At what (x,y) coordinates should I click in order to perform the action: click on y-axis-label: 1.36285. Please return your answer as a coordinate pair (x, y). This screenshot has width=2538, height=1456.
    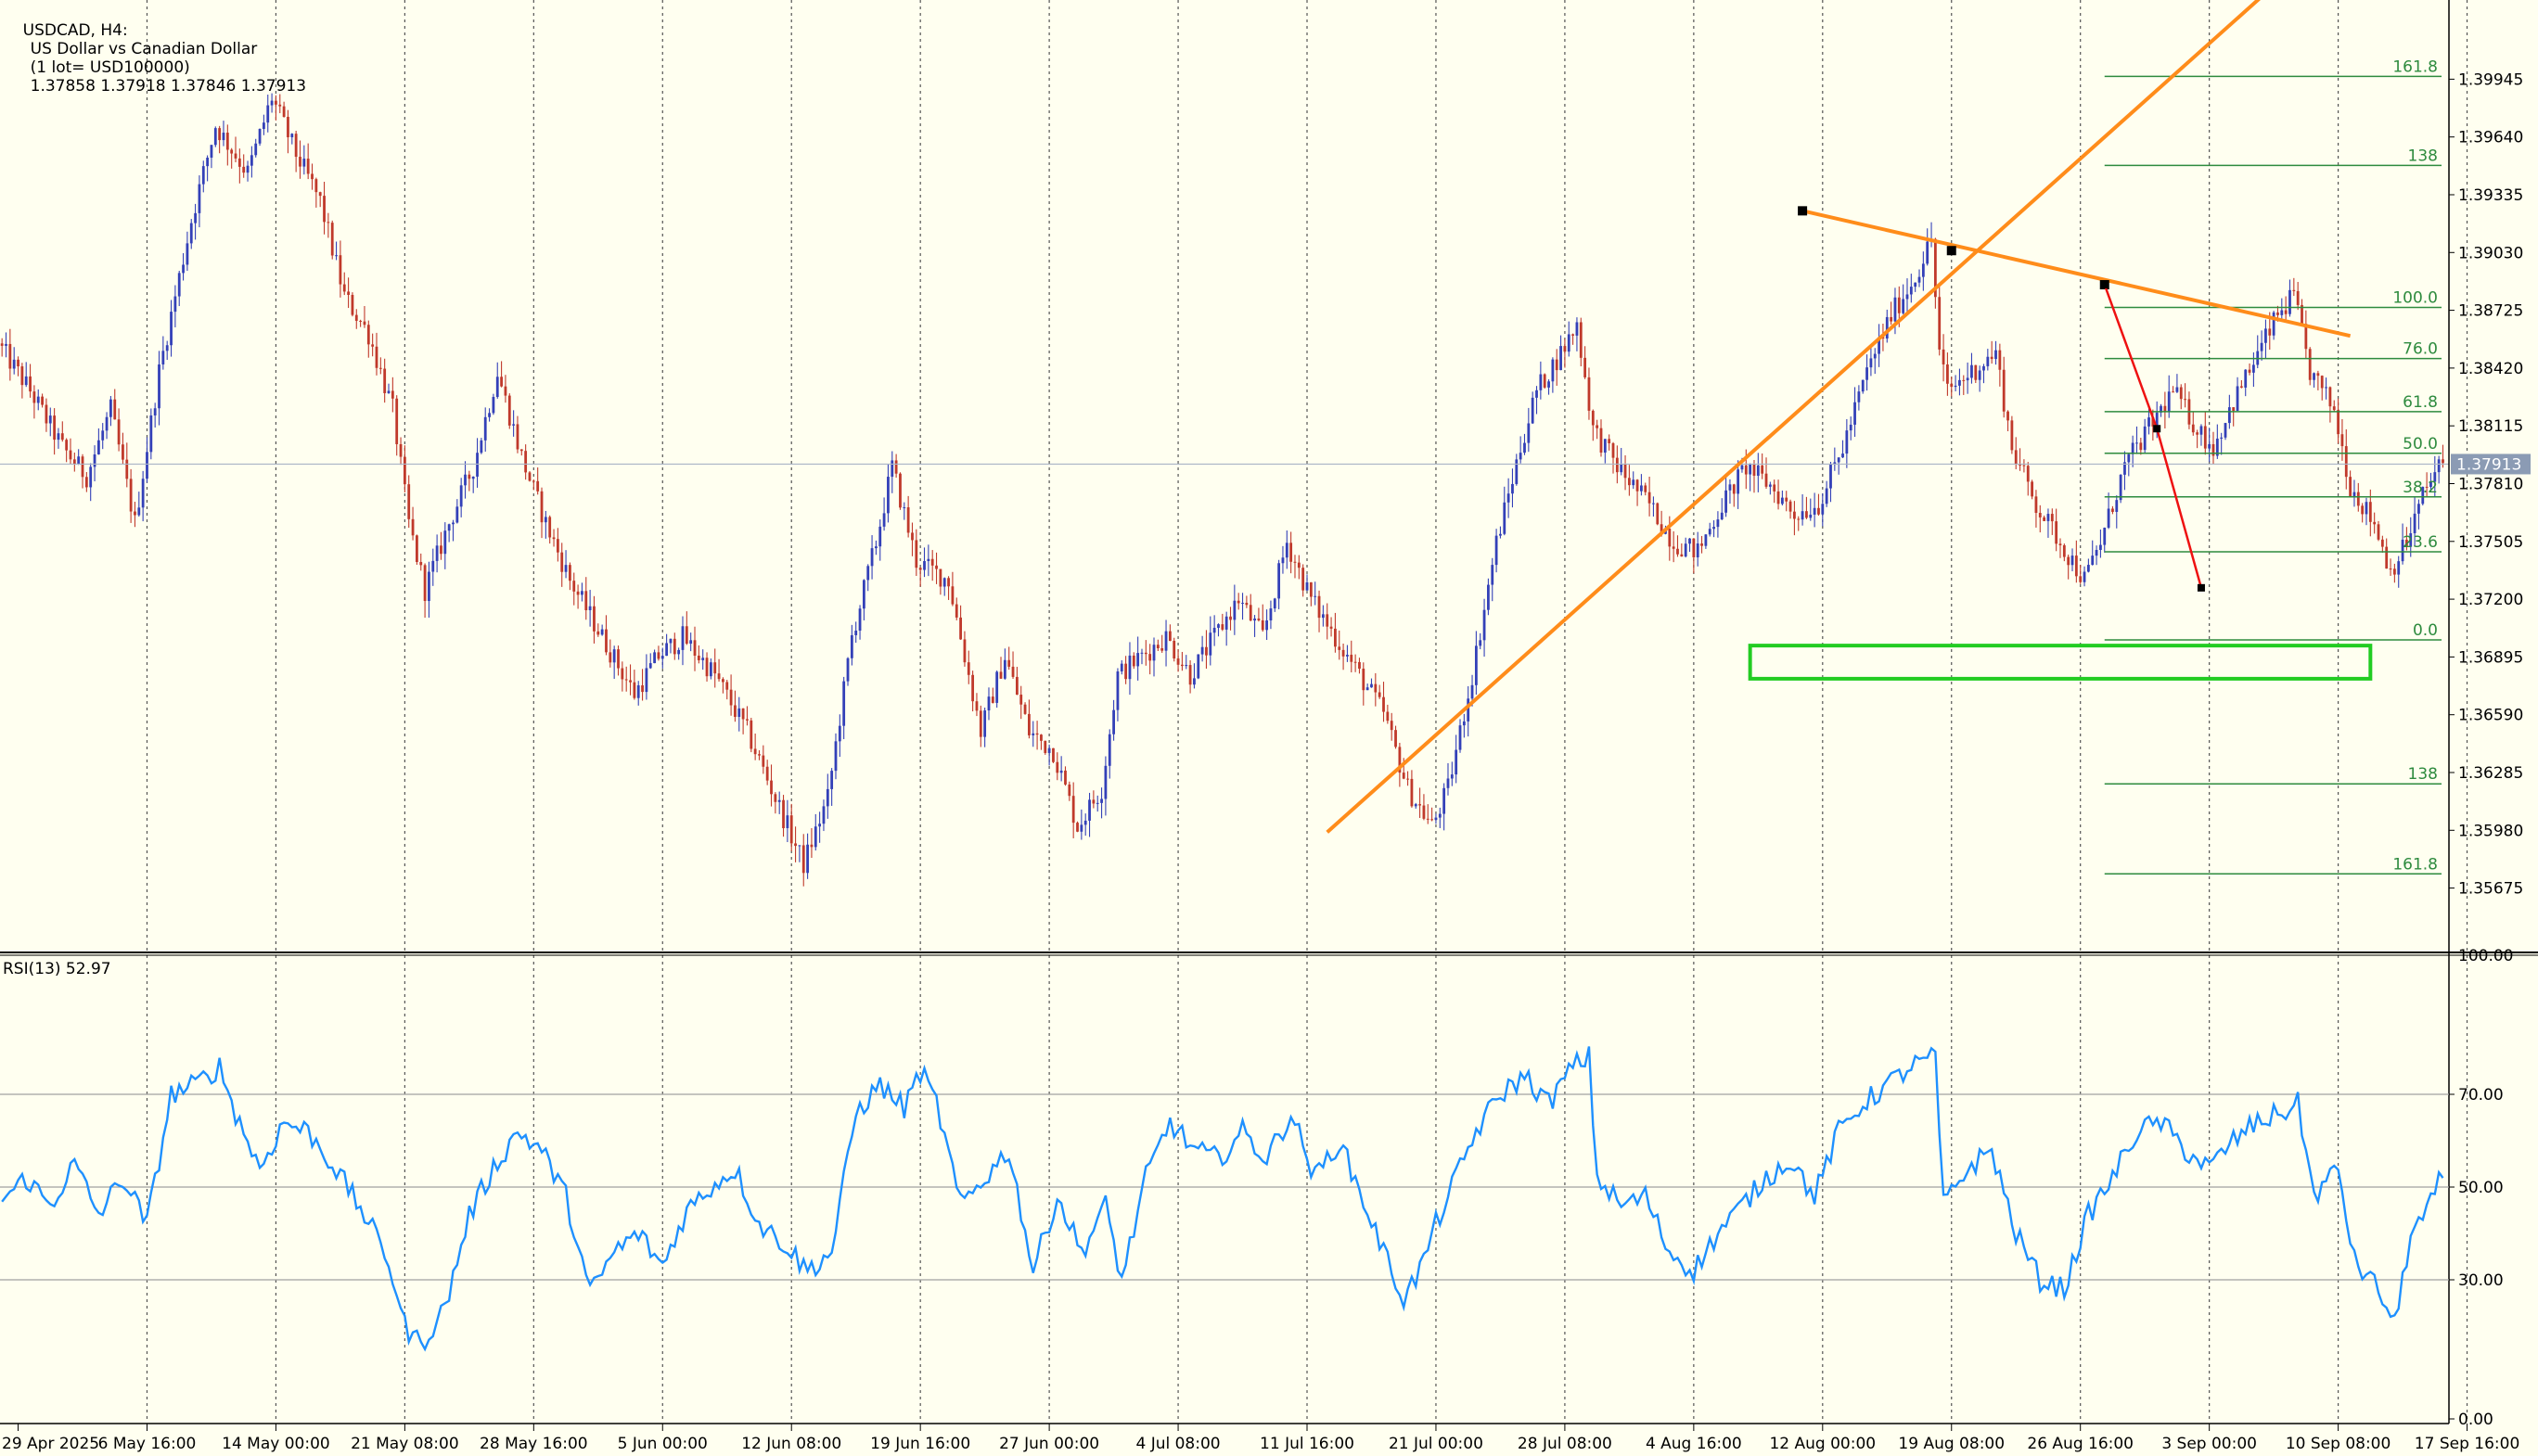
    Looking at the image, I should click on (2491, 773).